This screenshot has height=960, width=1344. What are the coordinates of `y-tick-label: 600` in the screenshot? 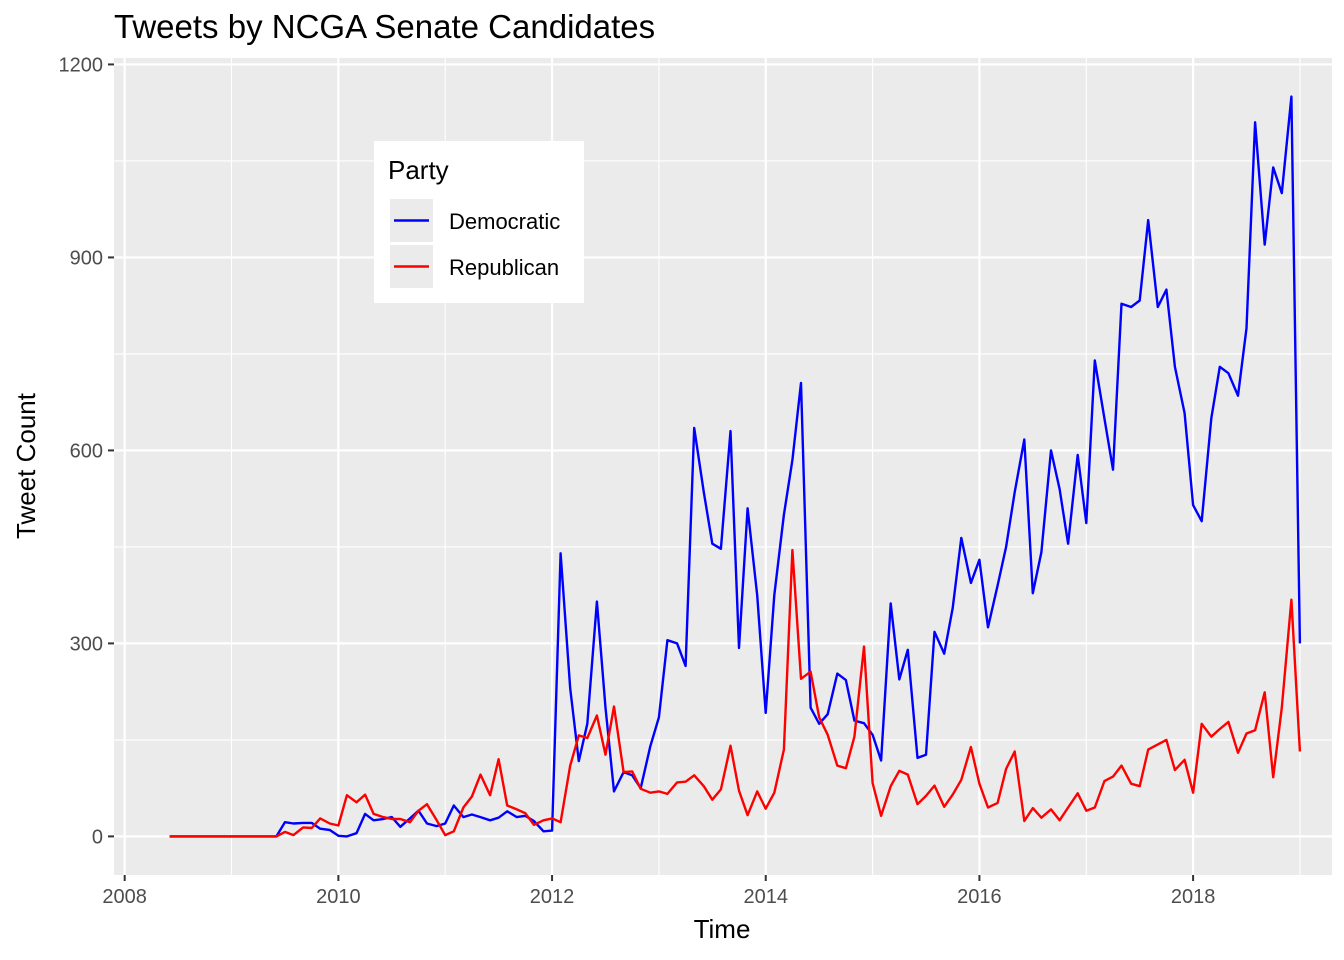 It's located at (86, 451).